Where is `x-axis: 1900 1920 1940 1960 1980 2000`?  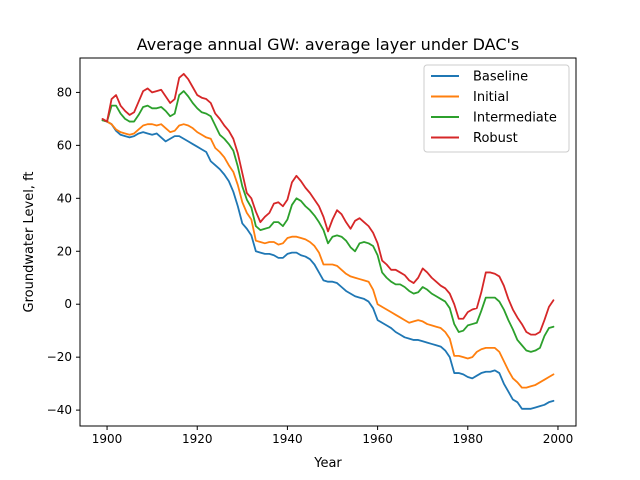 x-axis: 1900 1920 1940 1960 1980 2000 is located at coordinates (332, 436).